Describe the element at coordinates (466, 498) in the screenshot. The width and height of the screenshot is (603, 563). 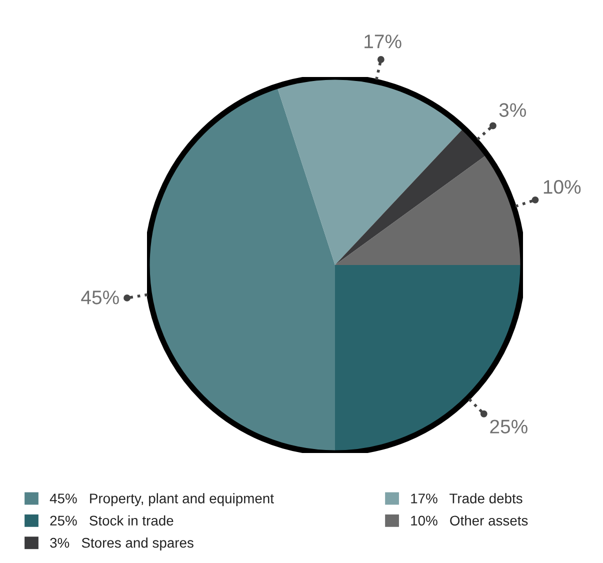
I see `legend-label: 17% Trade debts` at that location.